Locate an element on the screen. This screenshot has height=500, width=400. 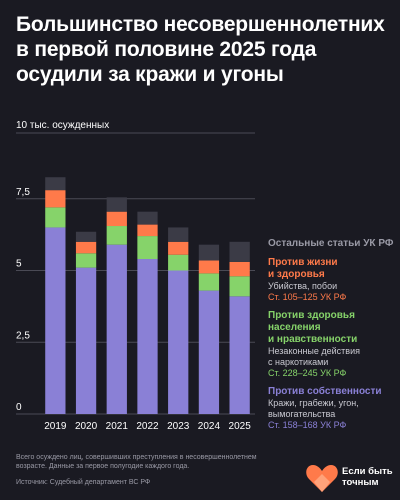
x-tick-label: 2021 is located at coordinates (117, 426).